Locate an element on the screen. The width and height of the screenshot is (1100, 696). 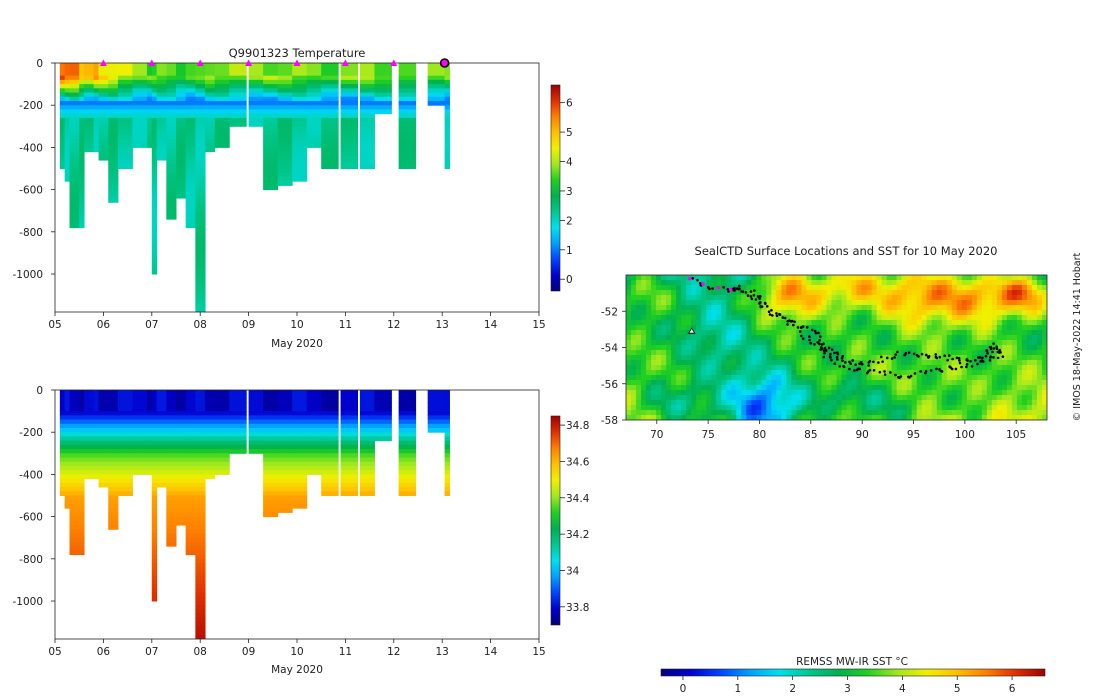
section-profile-column is located at coordinates (154, 496).